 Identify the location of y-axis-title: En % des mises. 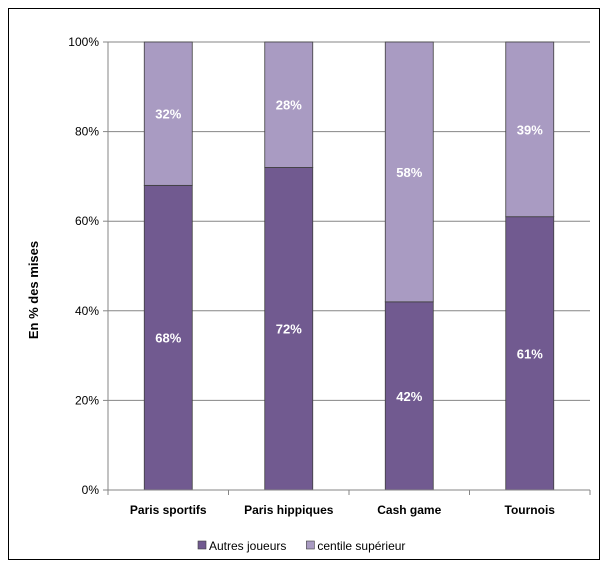
(33, 290).